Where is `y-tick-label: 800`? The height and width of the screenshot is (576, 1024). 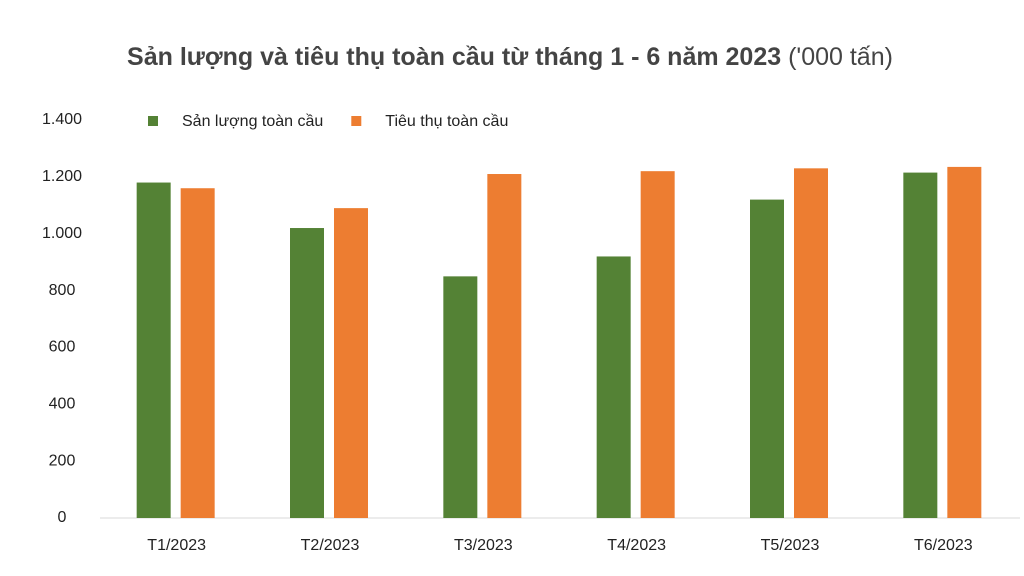 y-tick-label: 800 is located at coordinates (62, 290).